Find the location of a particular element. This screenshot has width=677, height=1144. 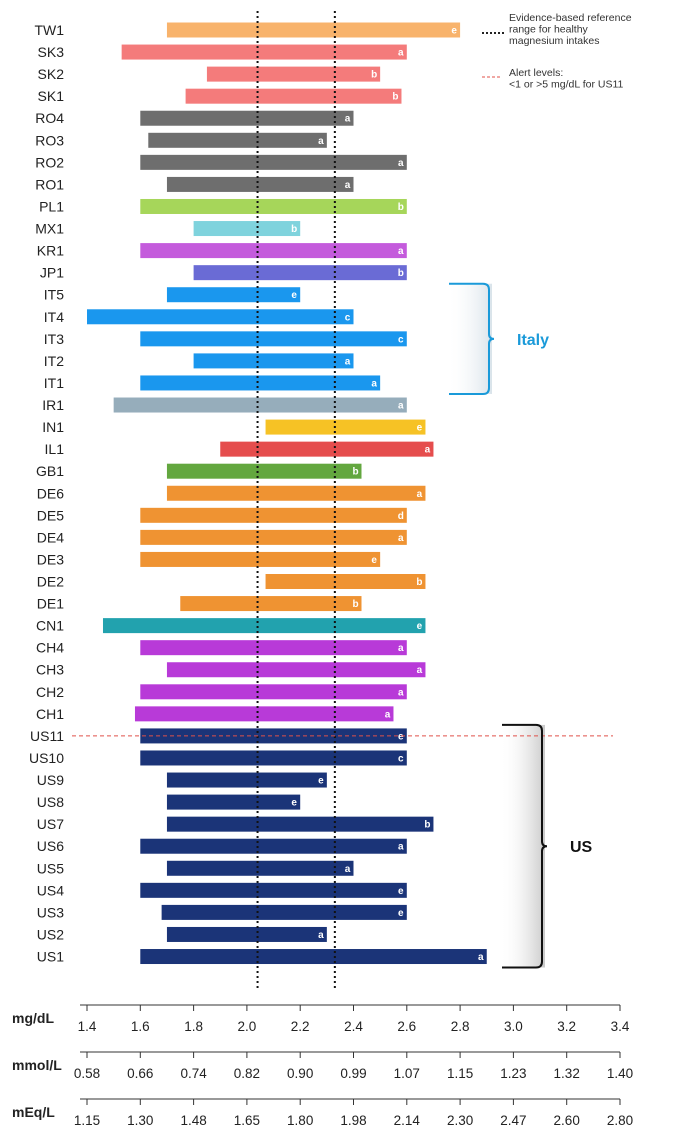

bar-us1 is located at coordinates (313, 957).